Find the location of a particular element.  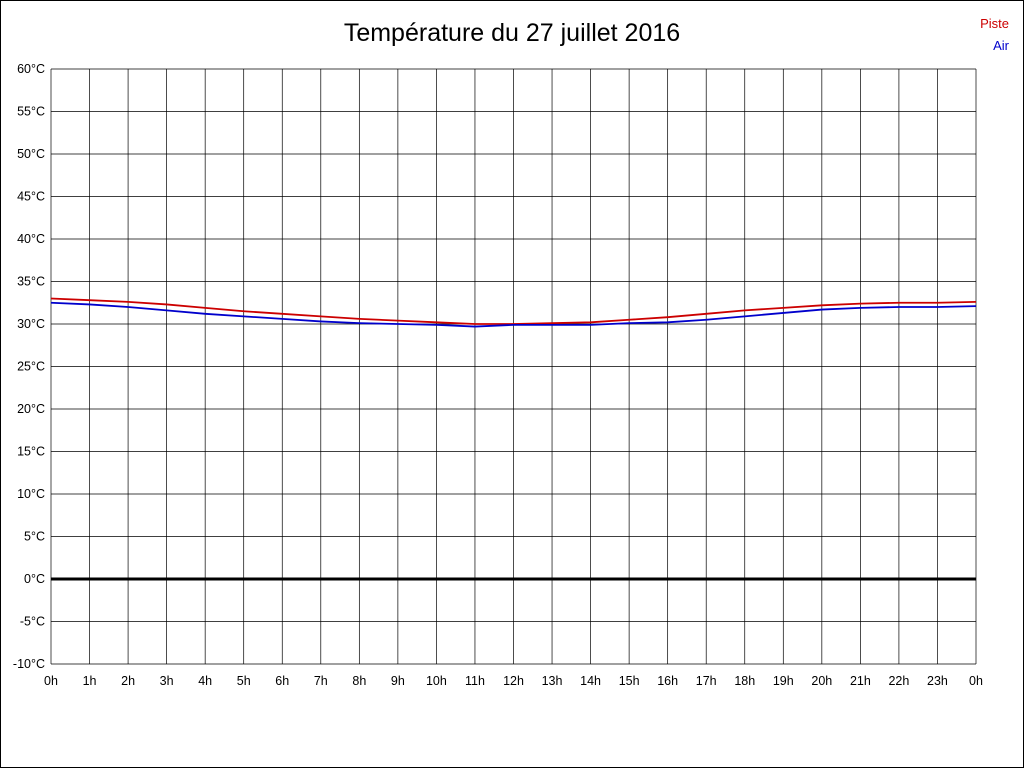

svg-text: 16h is located at coordinates (667, 681).